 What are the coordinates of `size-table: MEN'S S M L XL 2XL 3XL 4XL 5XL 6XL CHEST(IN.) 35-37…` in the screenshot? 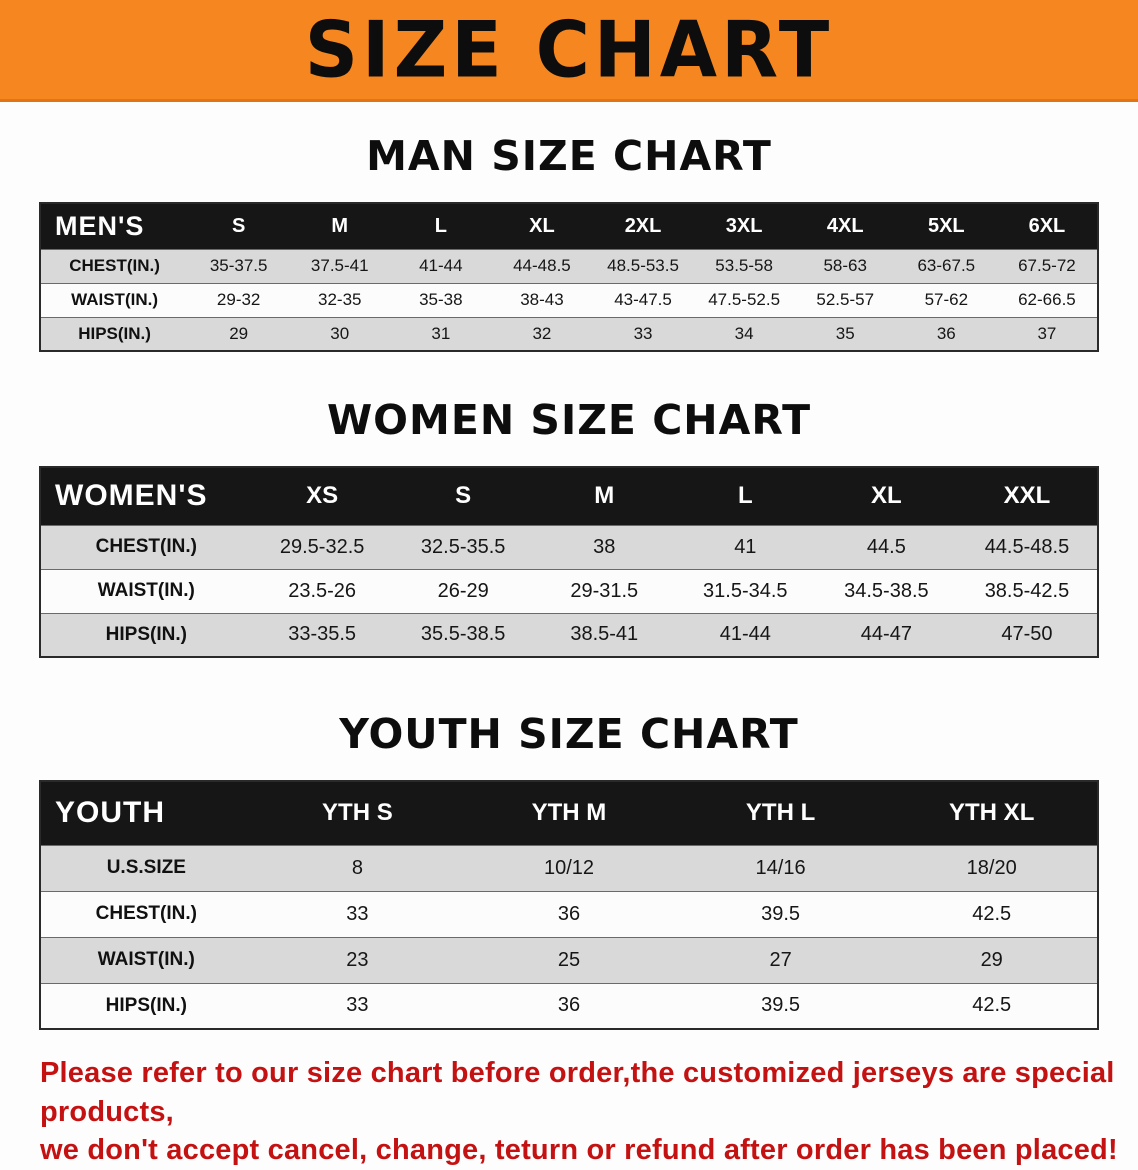 It's located at (569, 277).